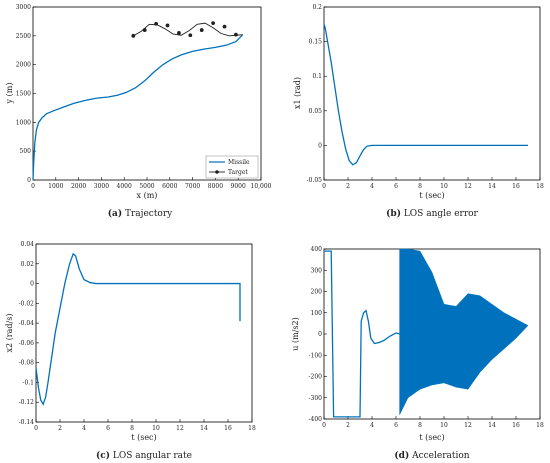 The width and height of the screenshot is (550, 463). Describe the element at coordinates (316, 398) in the screenshot. I see `y-tick-label: -300` at that location.